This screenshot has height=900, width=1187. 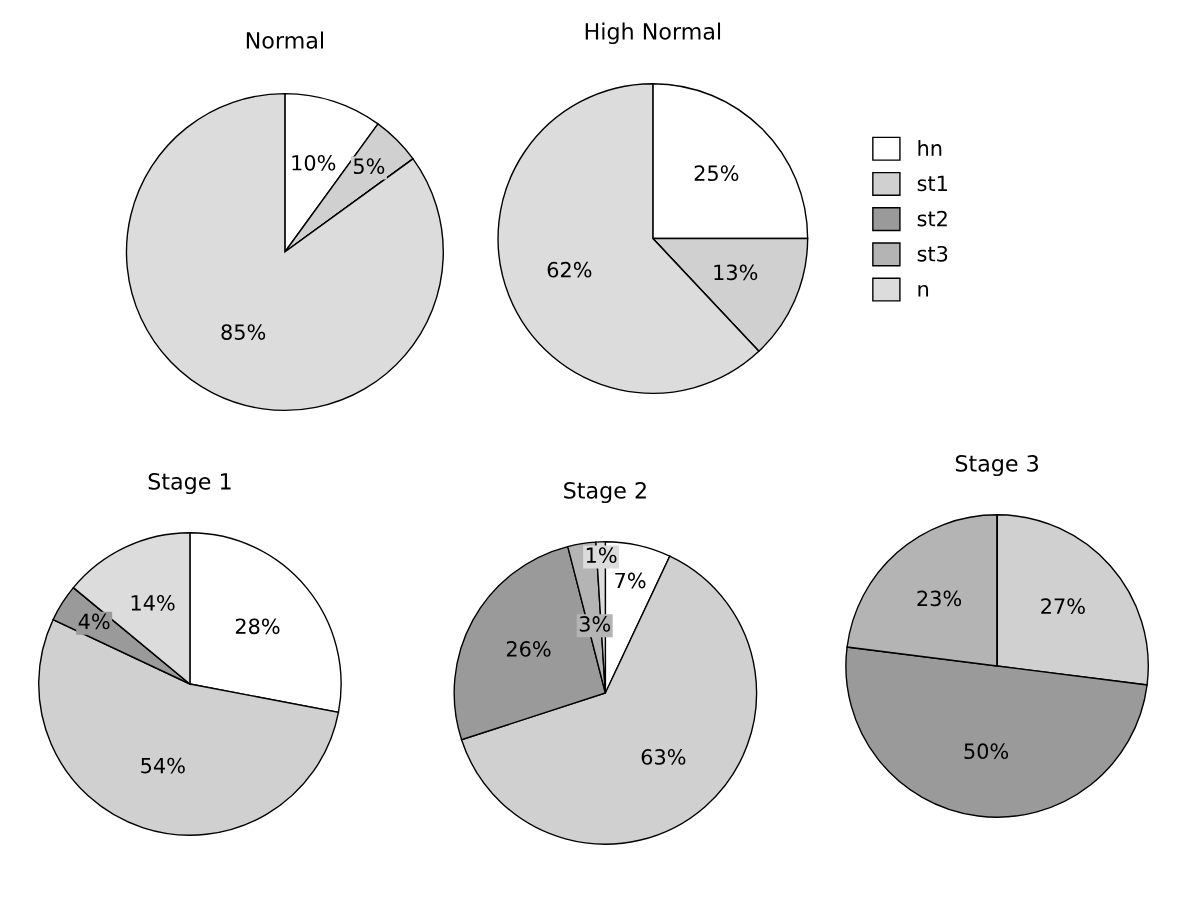 I want to click on data-label: 23%, so click(x=939, y=598).